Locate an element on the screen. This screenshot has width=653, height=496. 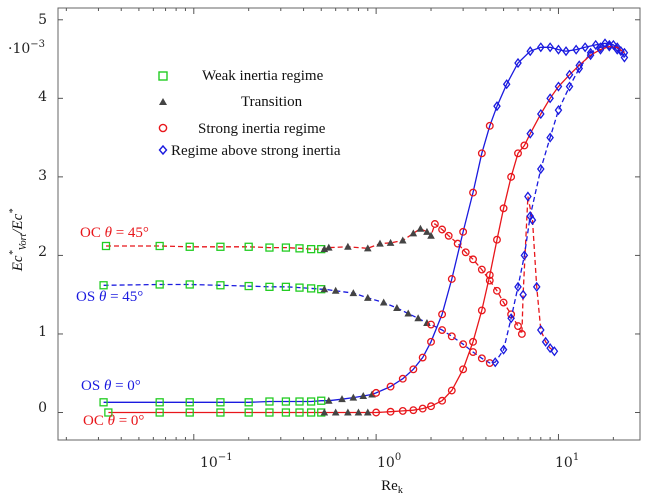
legend-item-transition: Transition is located at coordinates (272, 102).